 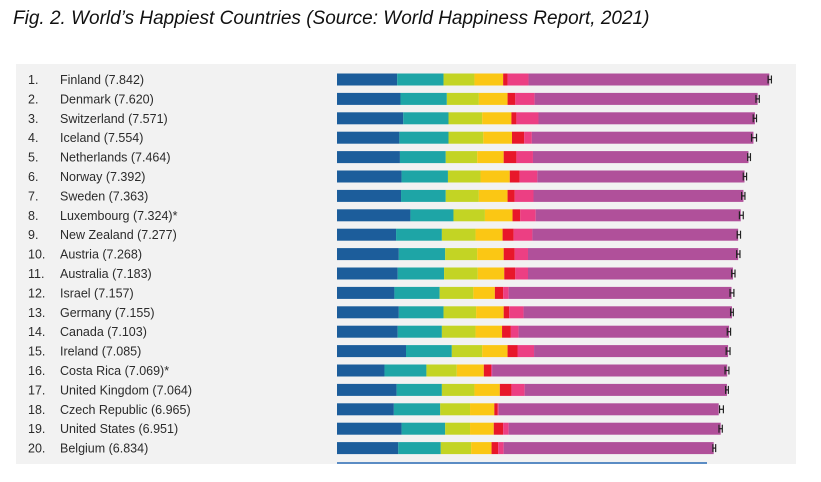 What do you see at coordinates (101, 255) in the screenshot?
I see `country-label: Austria (7.268)` at bounding box center [101, 255].